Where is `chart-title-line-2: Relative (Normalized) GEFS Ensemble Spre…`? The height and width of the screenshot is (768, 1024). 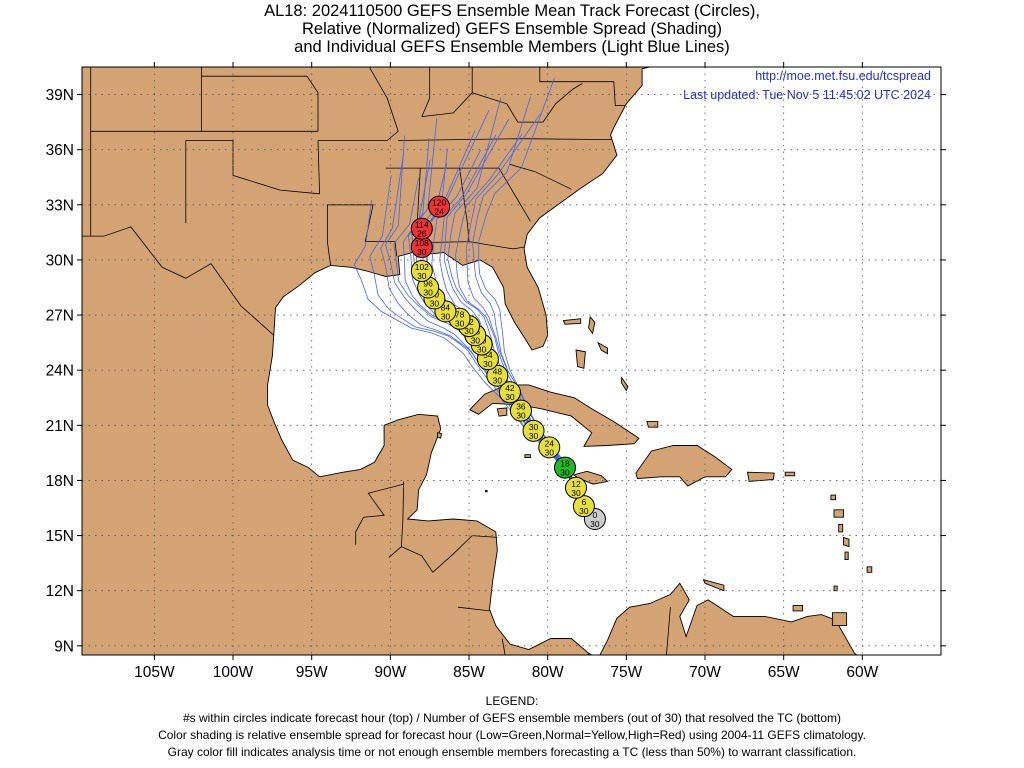
chart-title-line-2: Relative (Normalized) GEFS Ensemble Spre… is located at coordinates (511, 29).